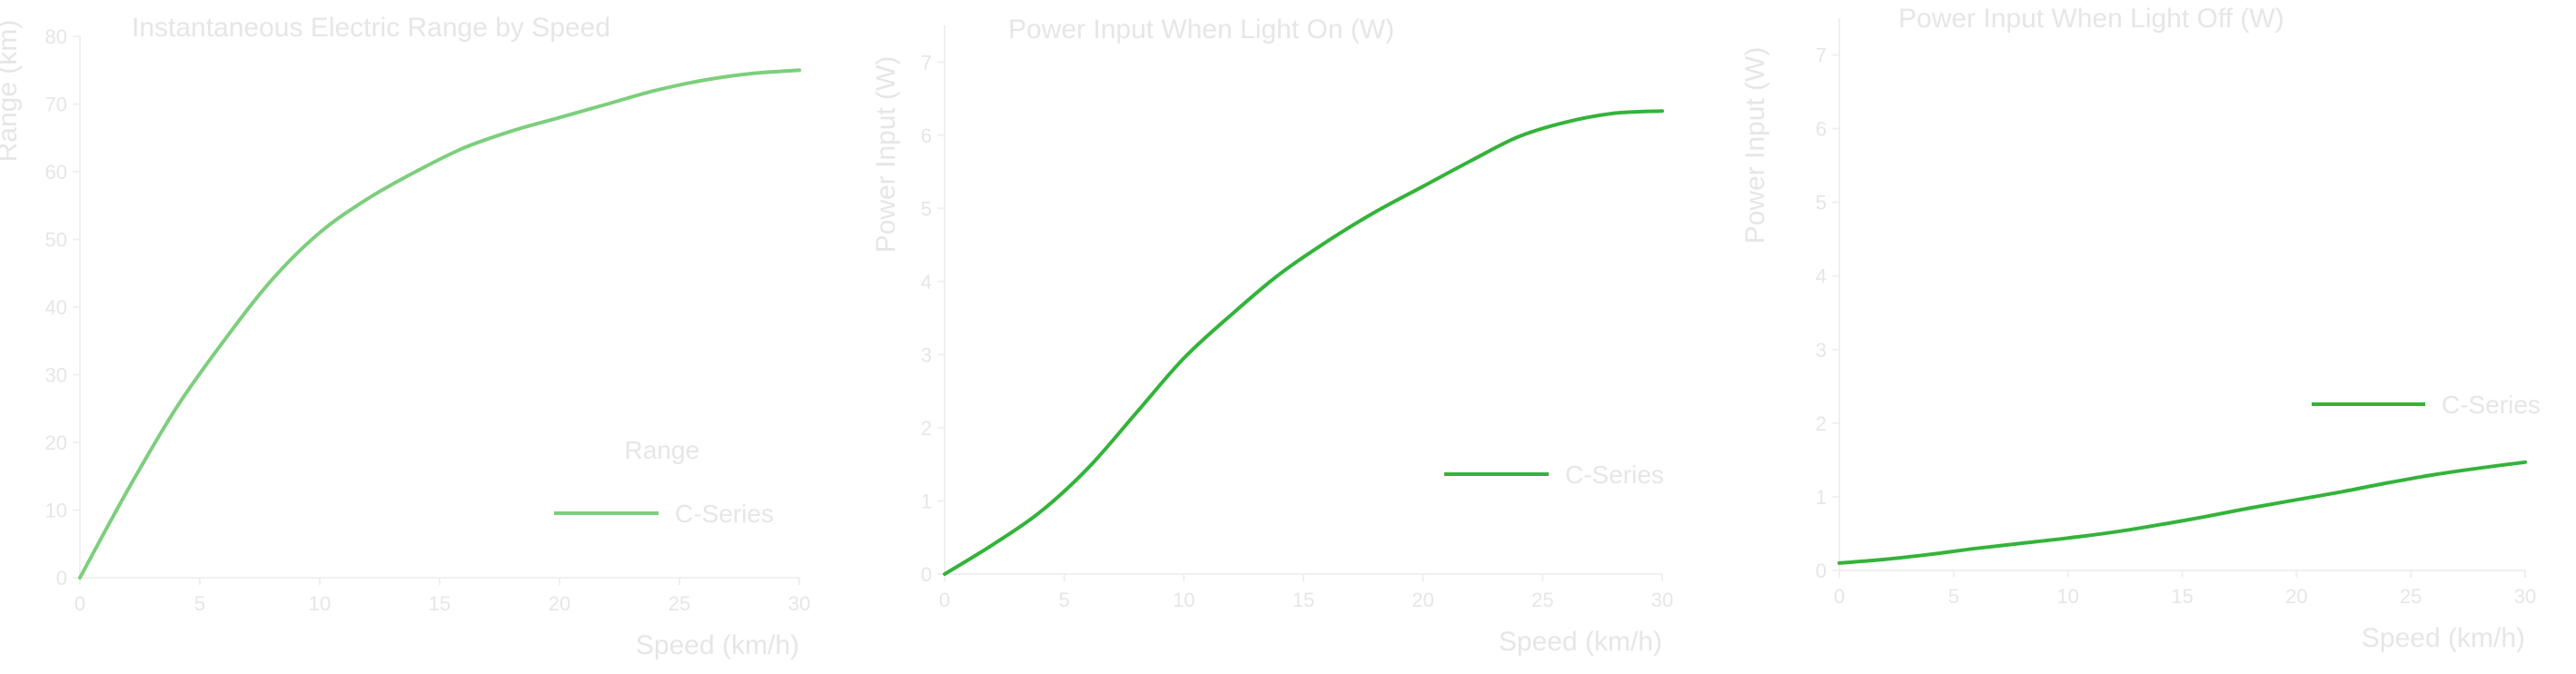 This screenshot has height=674, width=2576. I want to click on chart-title: Power Input When Light On (W), so click(1201, 30).